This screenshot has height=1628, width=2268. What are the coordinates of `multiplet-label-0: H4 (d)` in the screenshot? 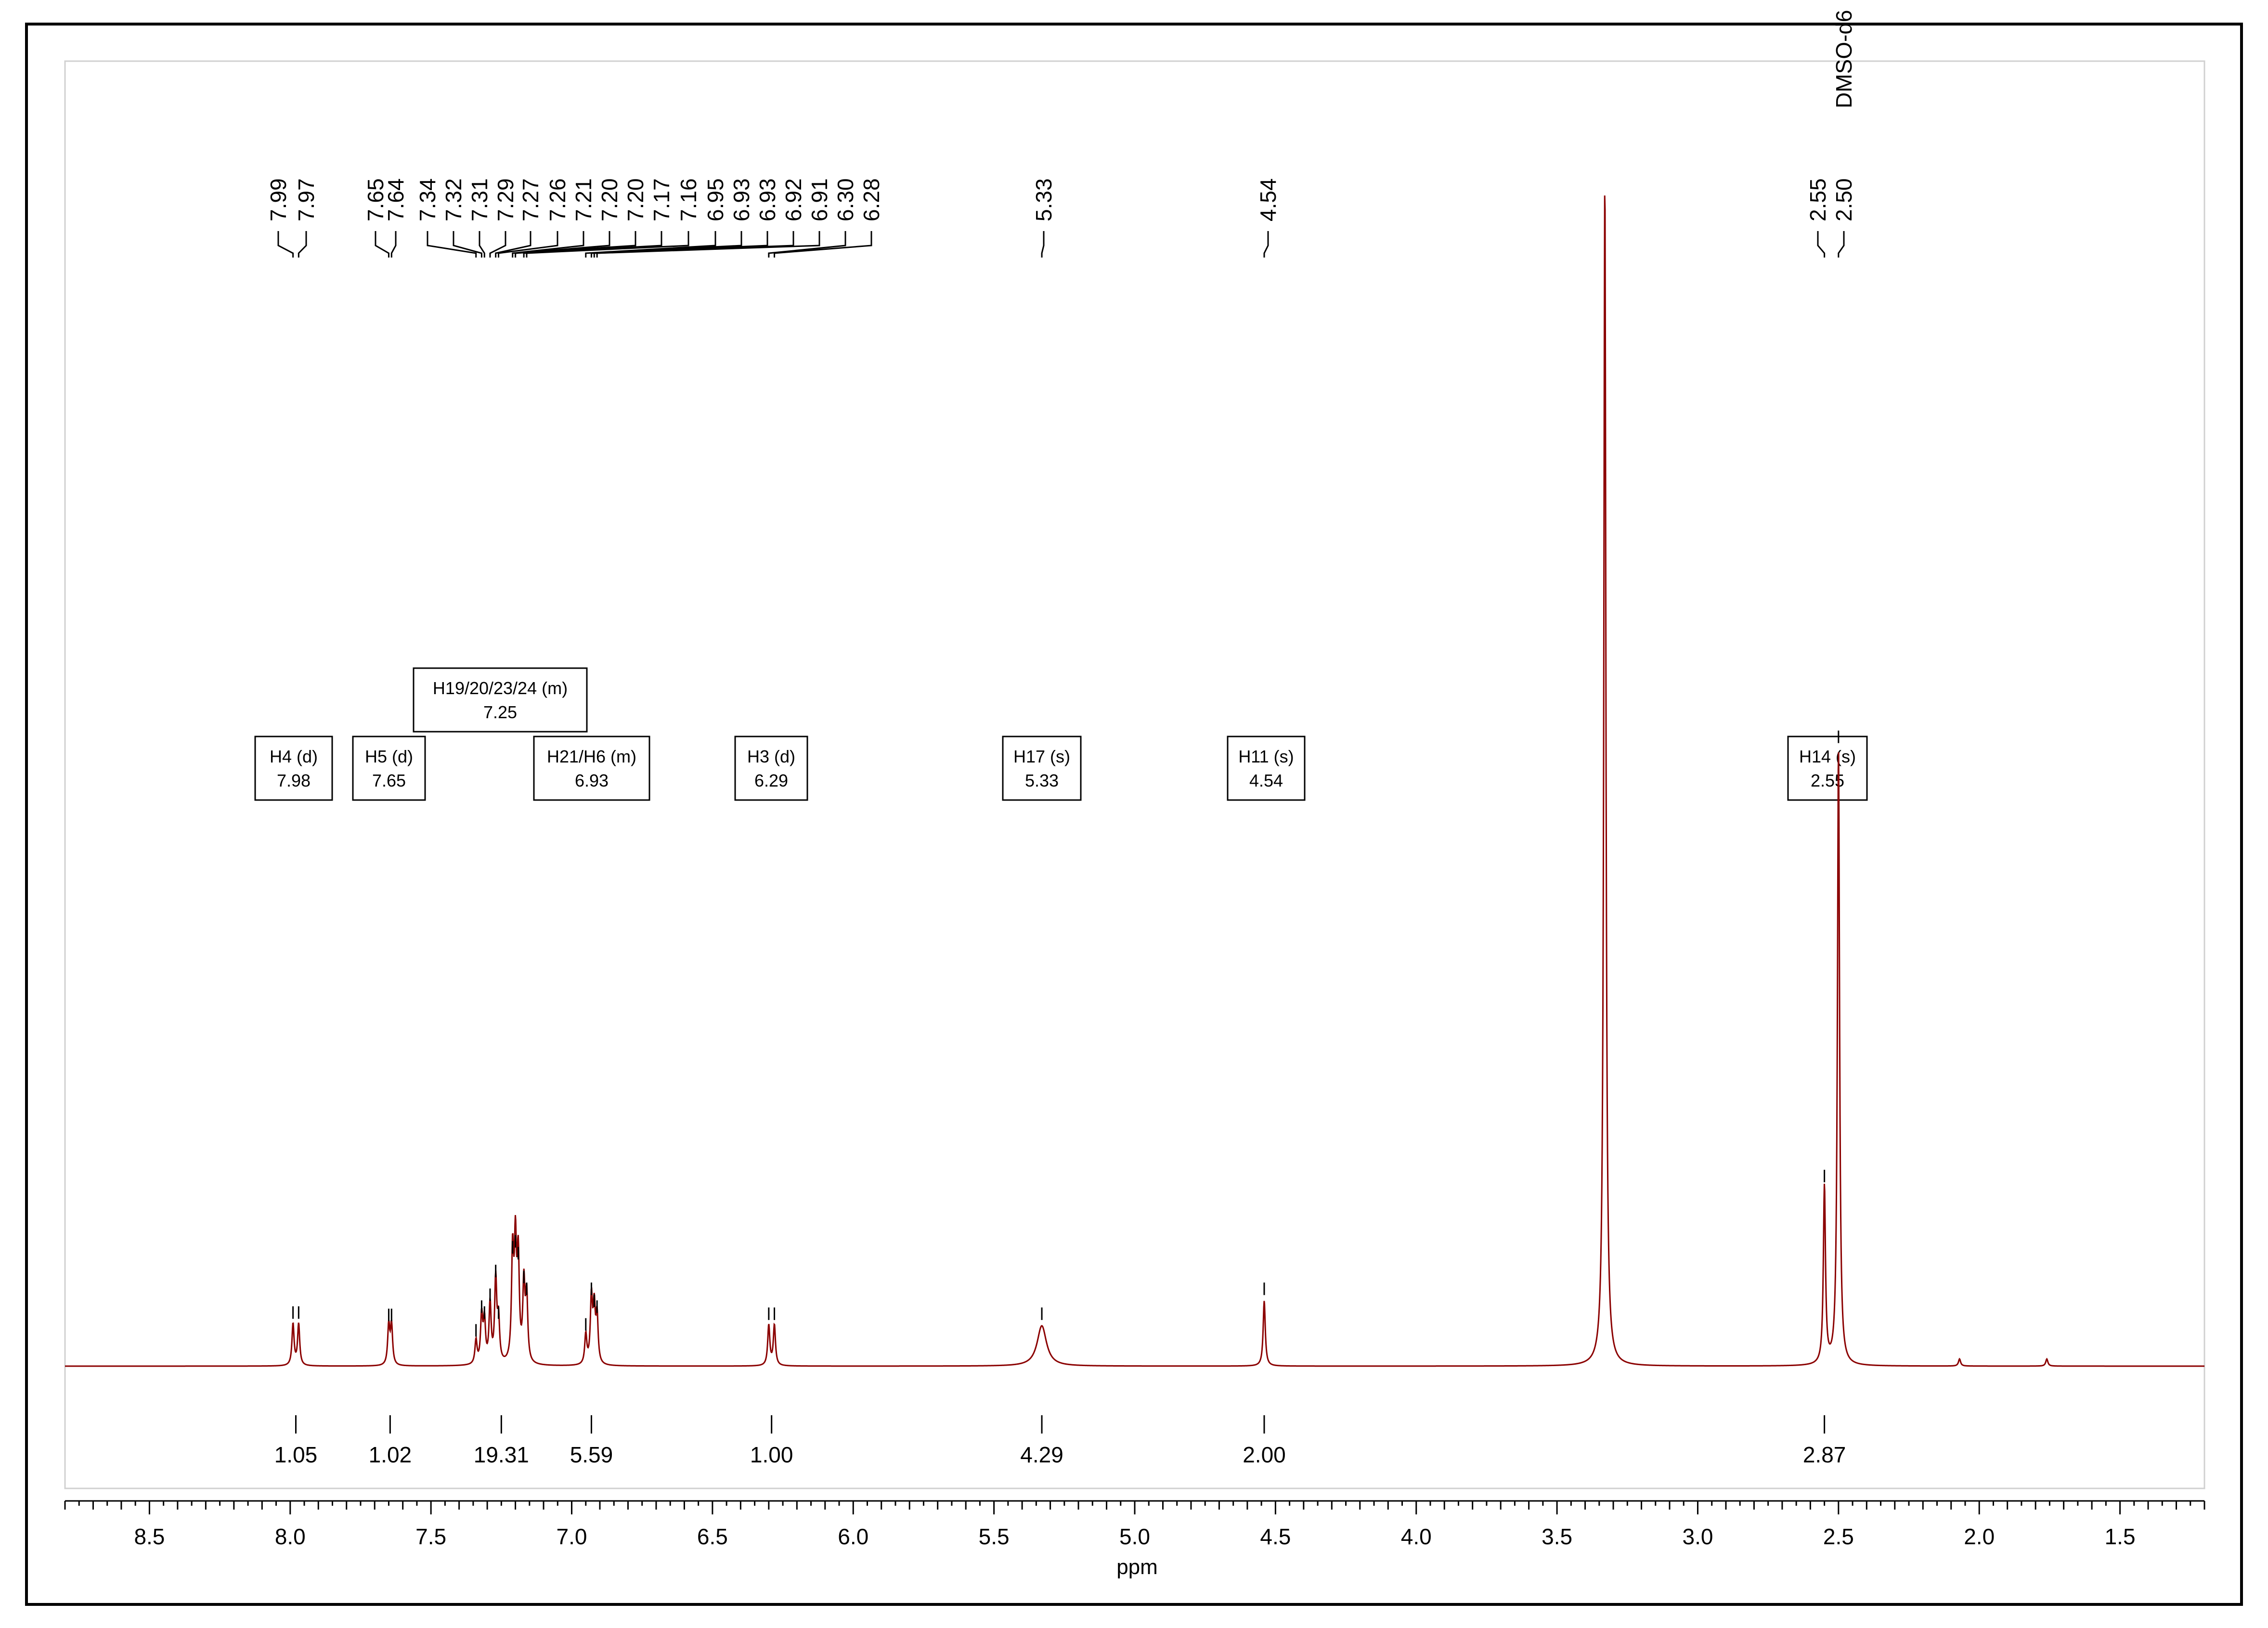 It's located at (294, 756).